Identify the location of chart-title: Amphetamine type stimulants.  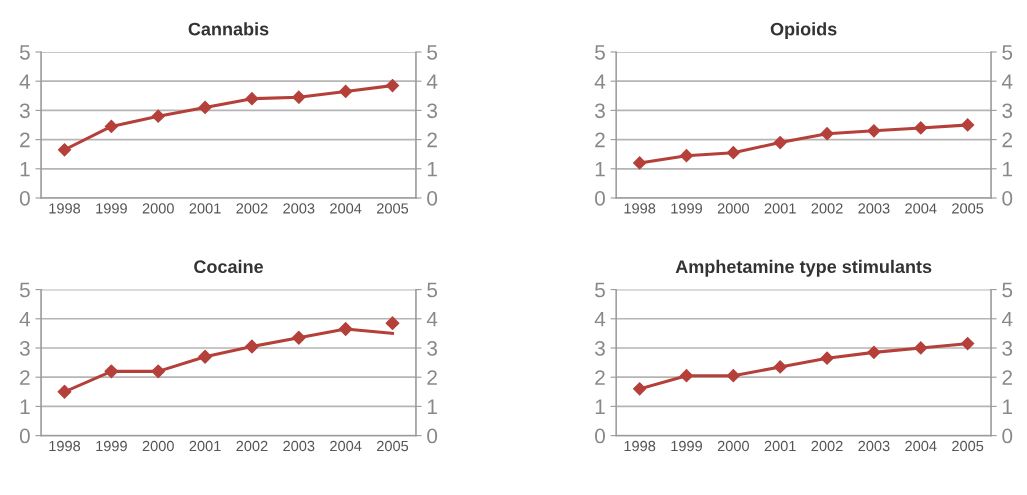
(803, 268).